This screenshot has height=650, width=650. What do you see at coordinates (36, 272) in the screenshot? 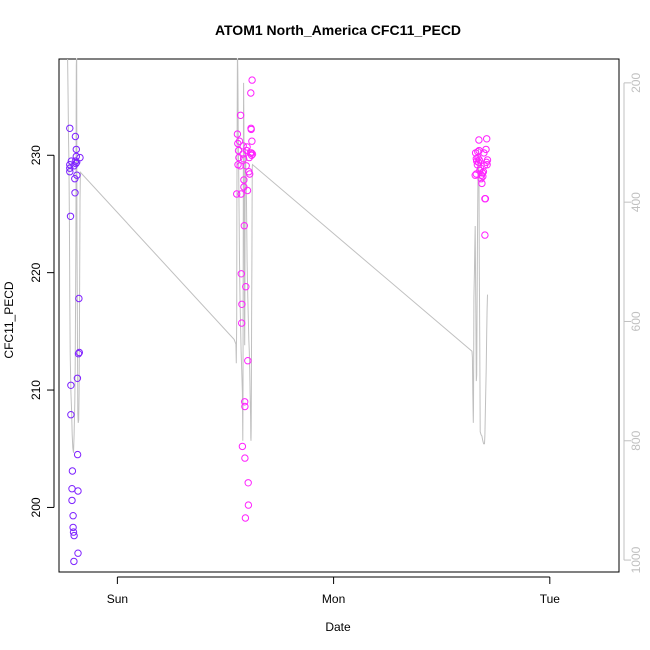
I see `y-tick-label: 220` at bounding box center [36, 272].